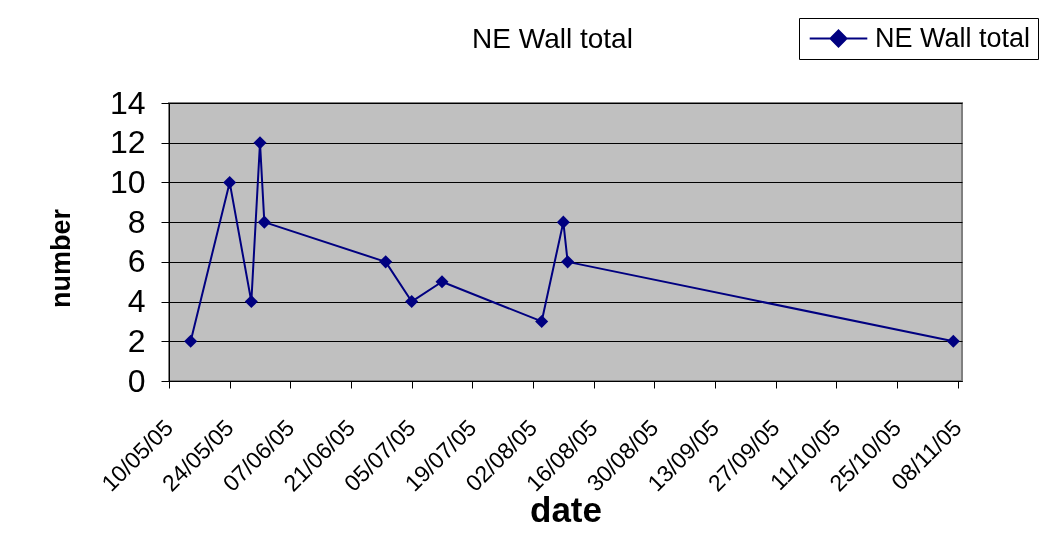 This screenshot has height=541, width=1063. What do you see at coordinates (136, 340) in the screenshot?
I see `y-tick-label: 2` at bounding box center [136, 340].